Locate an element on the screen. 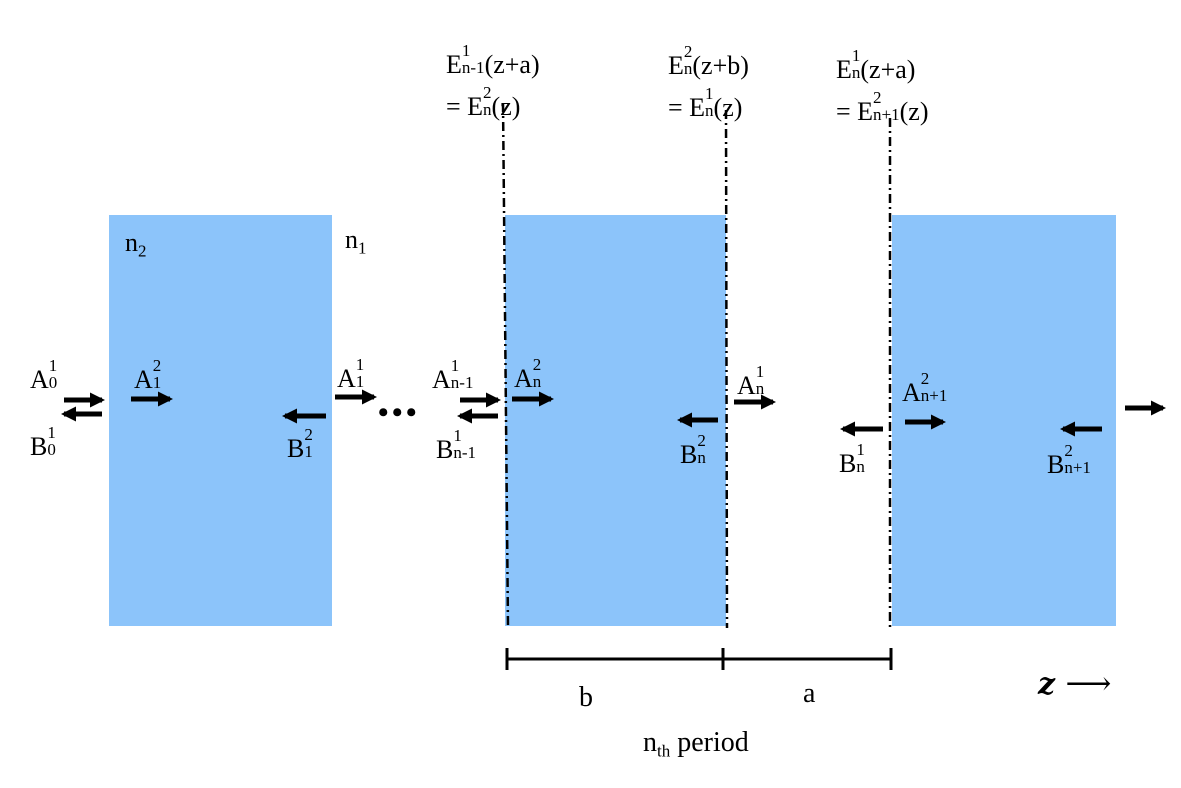 This screenshot has height=788, width=1181. z-axis-label: z ⟶ is located at coordinates (1075, 683).